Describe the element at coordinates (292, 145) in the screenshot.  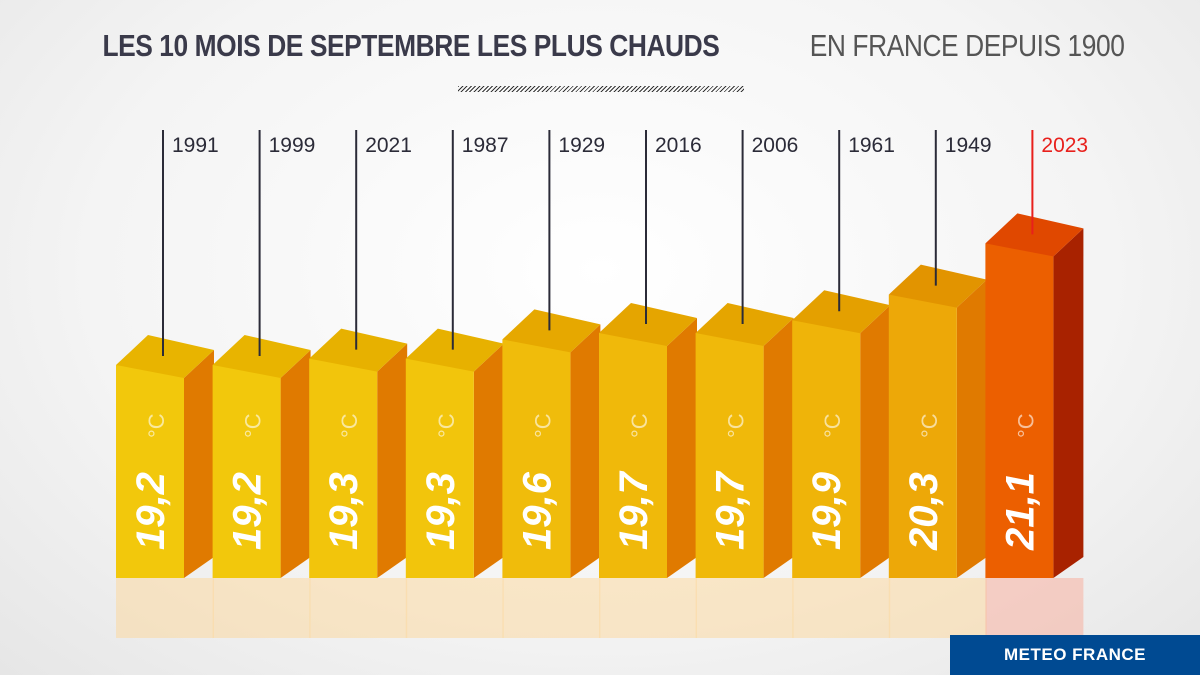
I see `year-label: 1999` at that location.